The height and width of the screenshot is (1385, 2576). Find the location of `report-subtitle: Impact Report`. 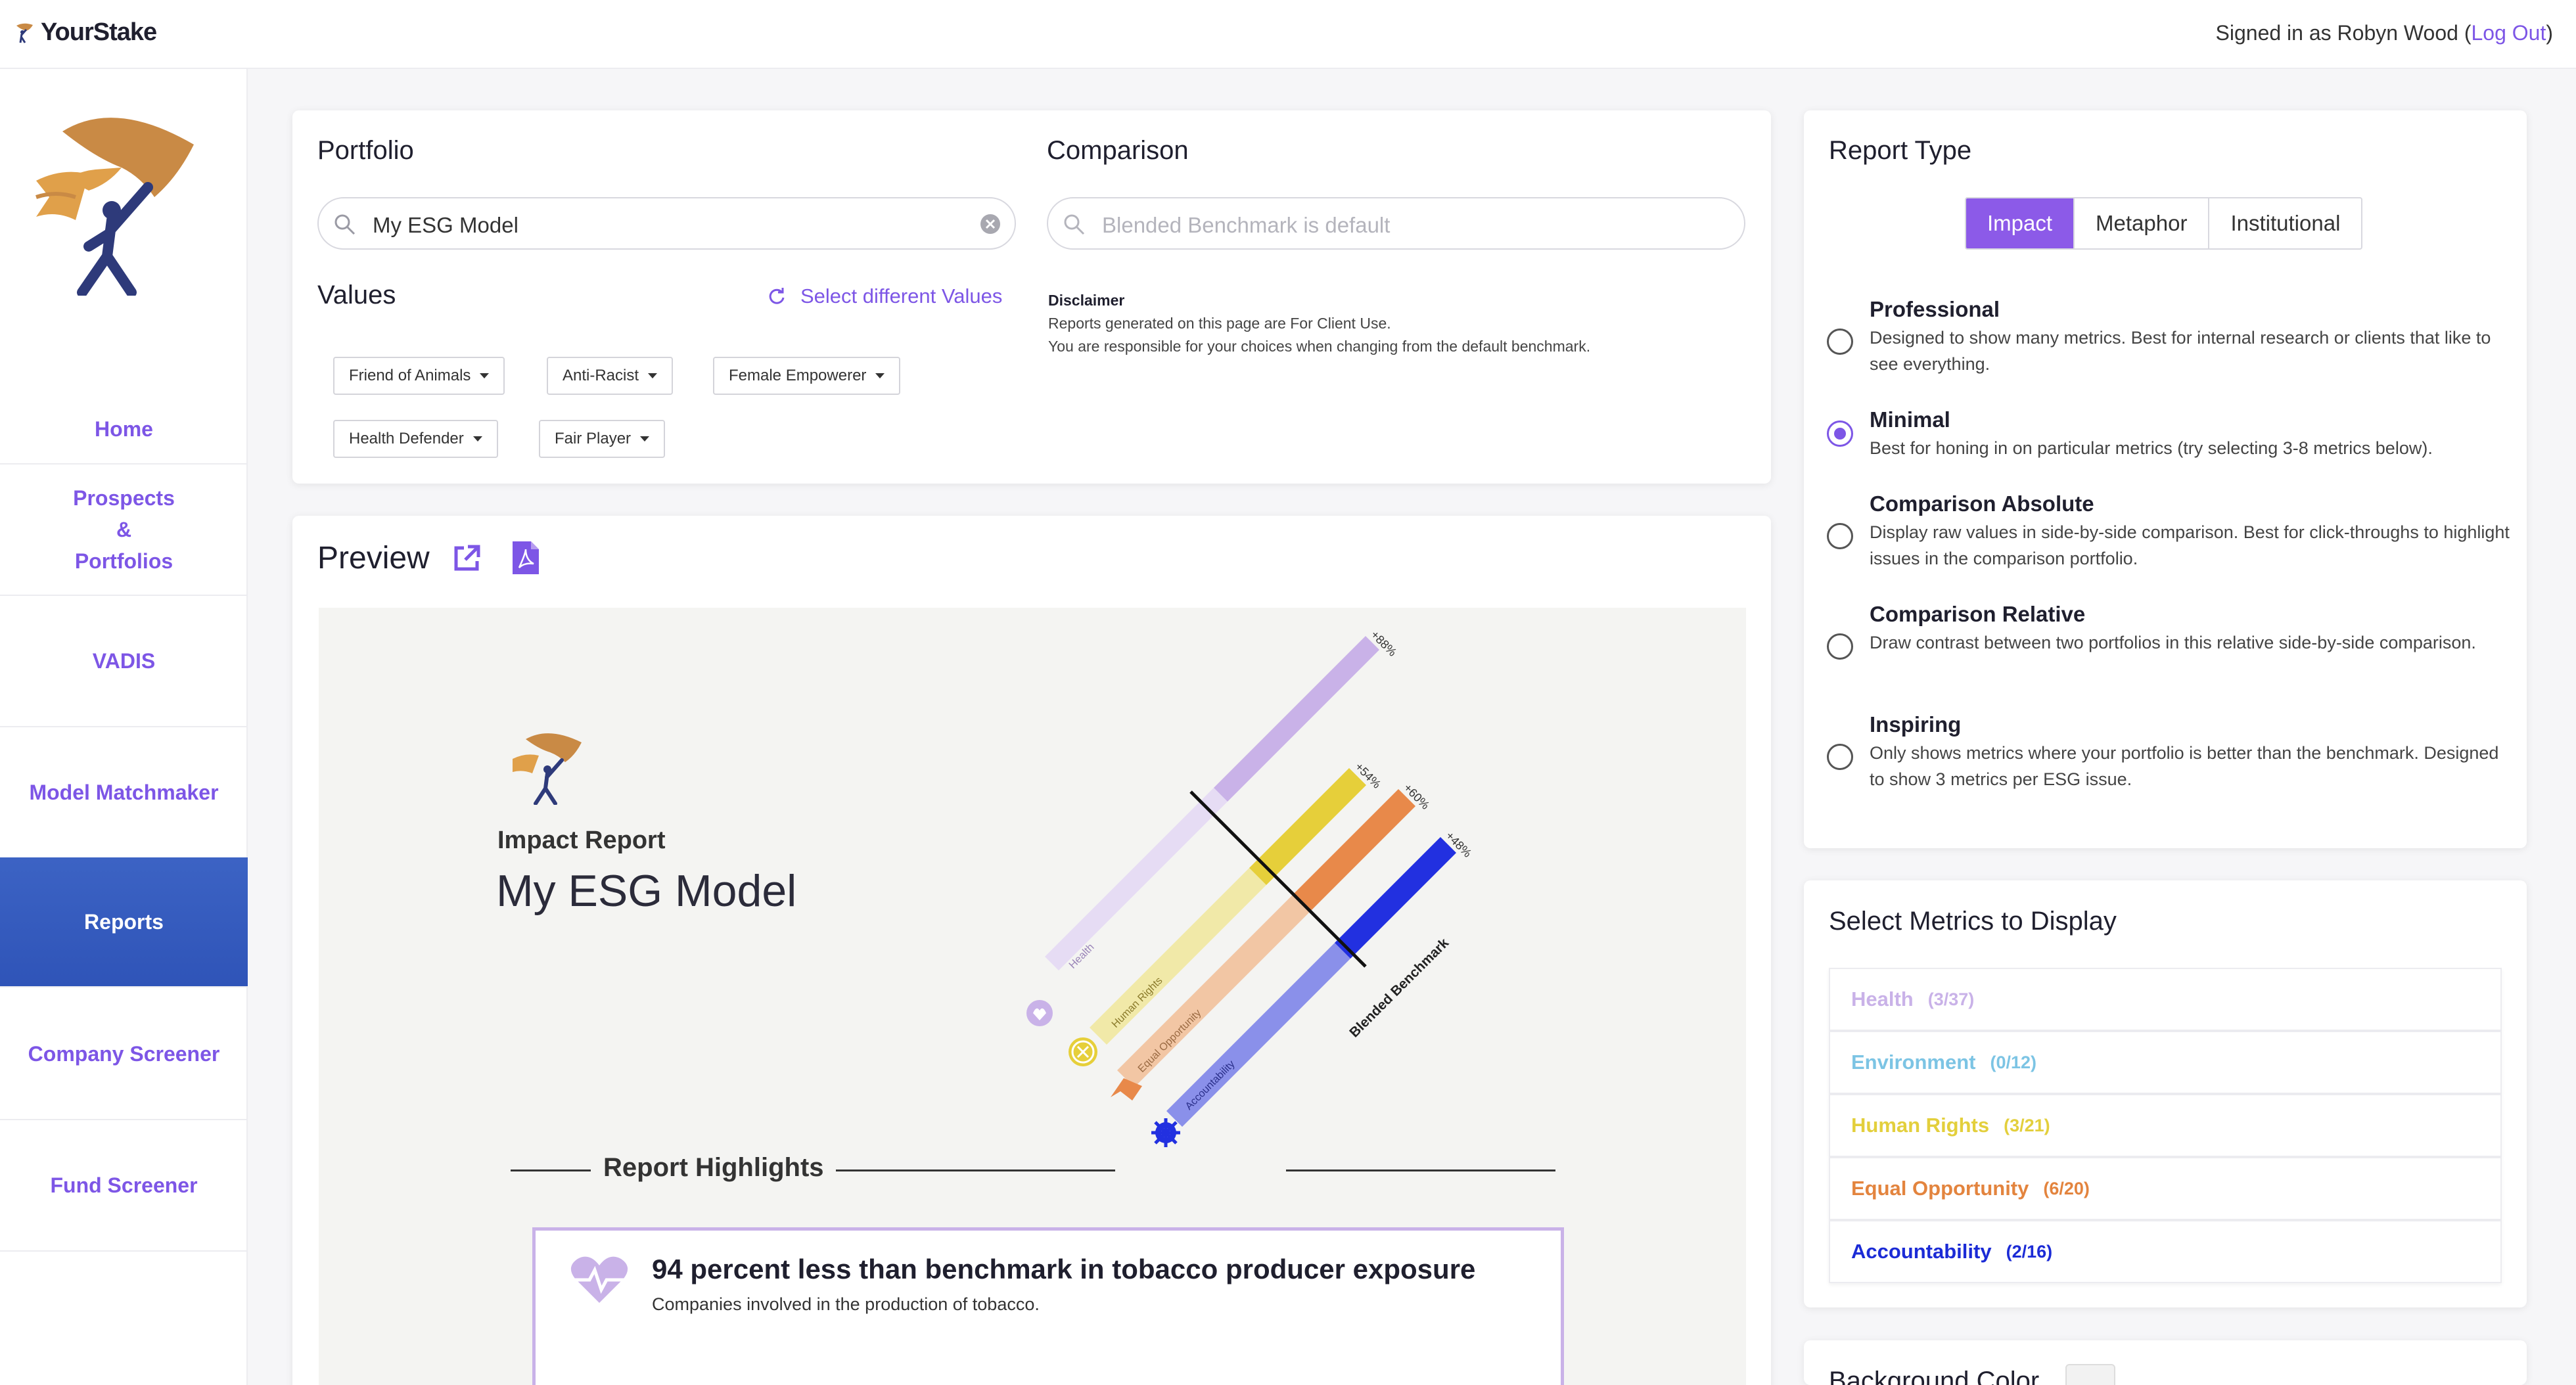

report-subtitle: Impact Report is located at coordinates (581, 840).